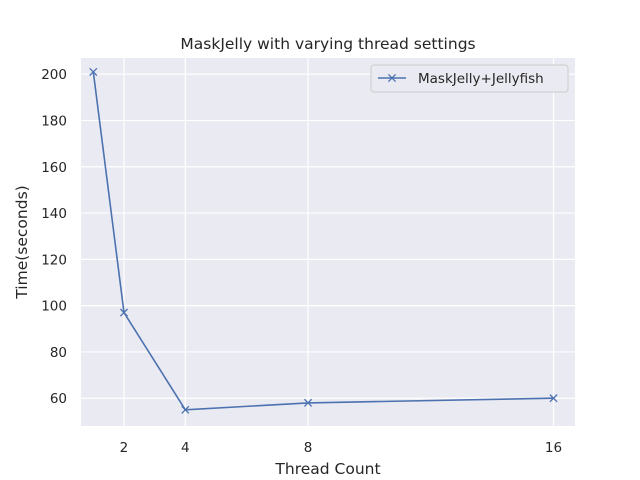 The image size is (640, 480). I want to click on chart-title: MaskJelly with varying thread settings, so click(327, 44).